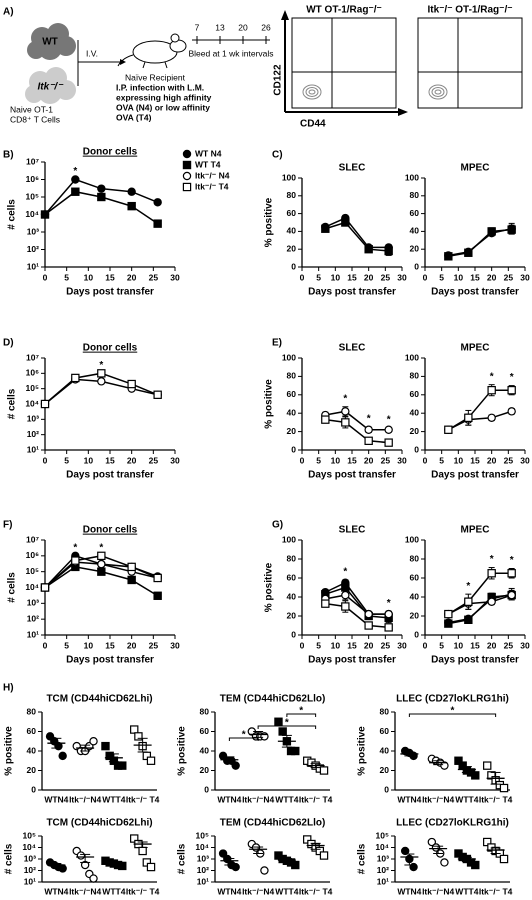 The width and height of the screenshot is (532, 900). I want to click on y-axis-label: # cells, so click(12, 403).